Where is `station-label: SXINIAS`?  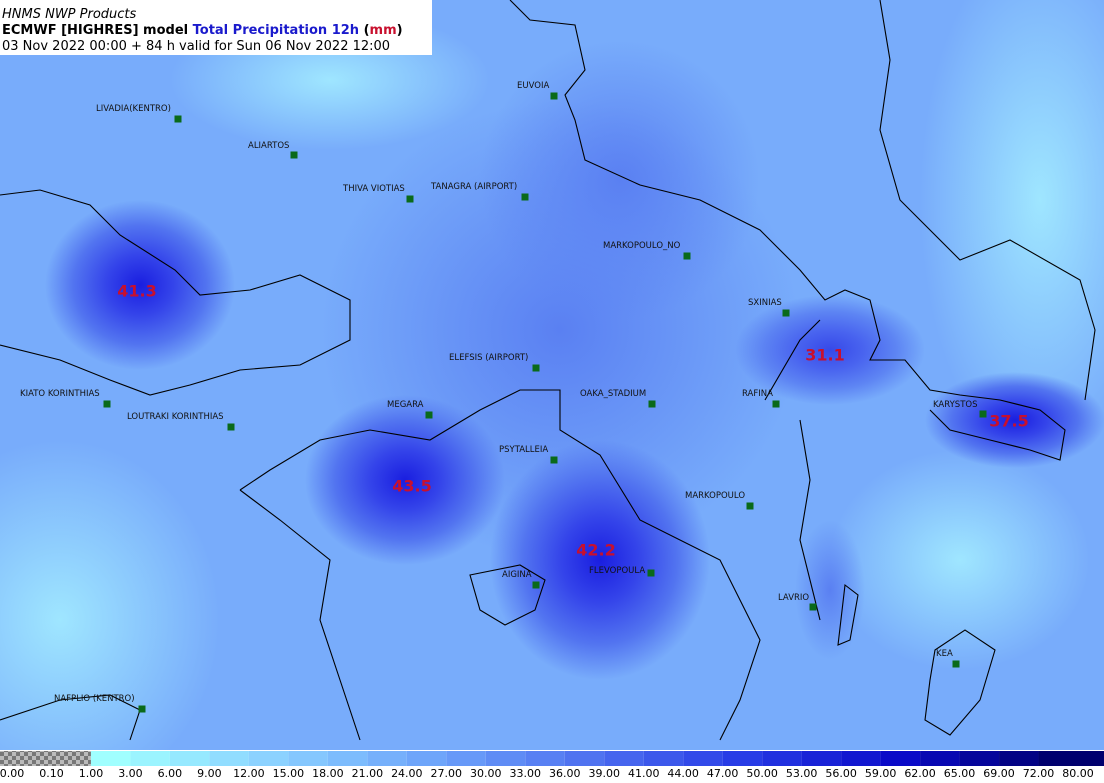
station-label: SXINIAS is located at coordinates (765, 303).